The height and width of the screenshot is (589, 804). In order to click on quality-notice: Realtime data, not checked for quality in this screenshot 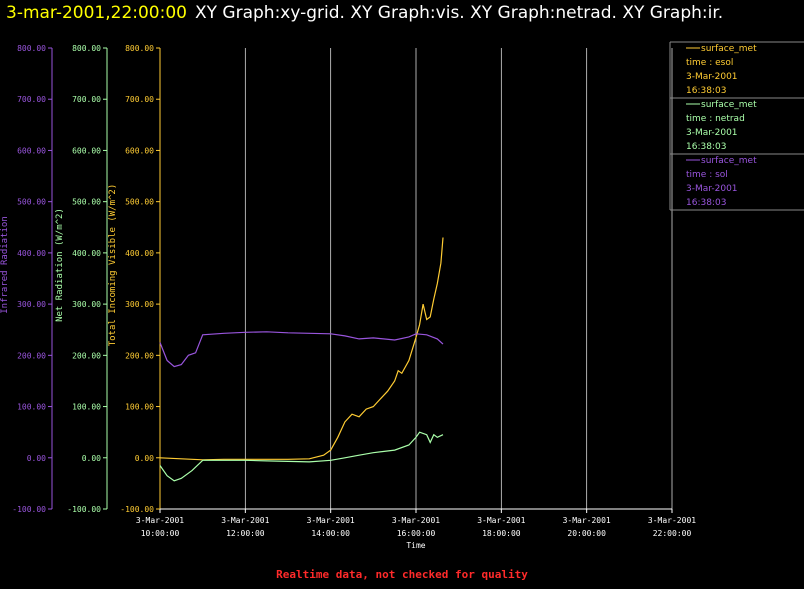, I will do `click(402, 574)`.